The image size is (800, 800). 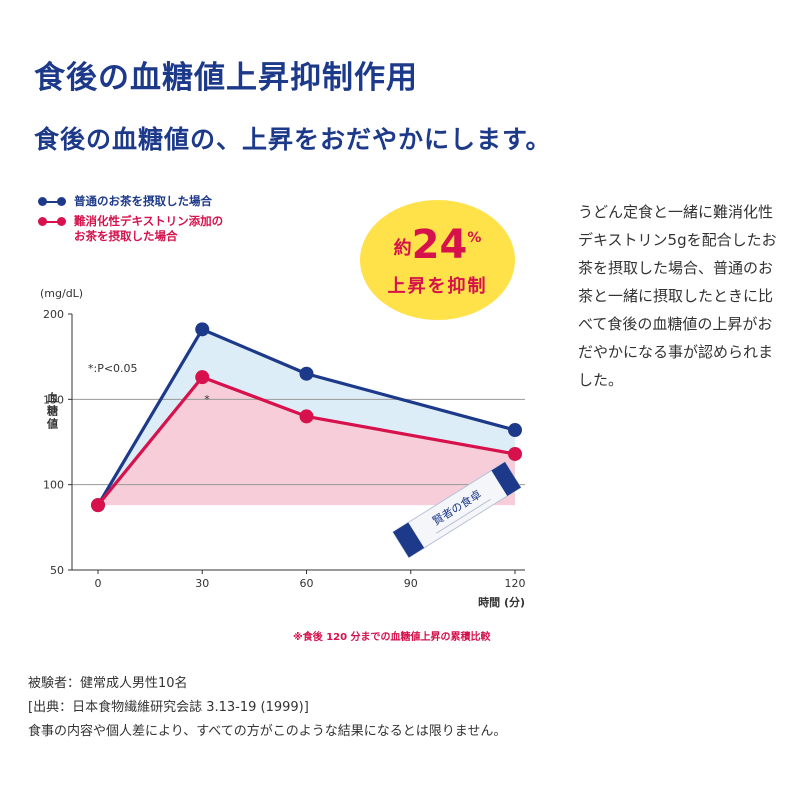 I want to click on x-tick-label-60: 60, so click(x=307, y=583).